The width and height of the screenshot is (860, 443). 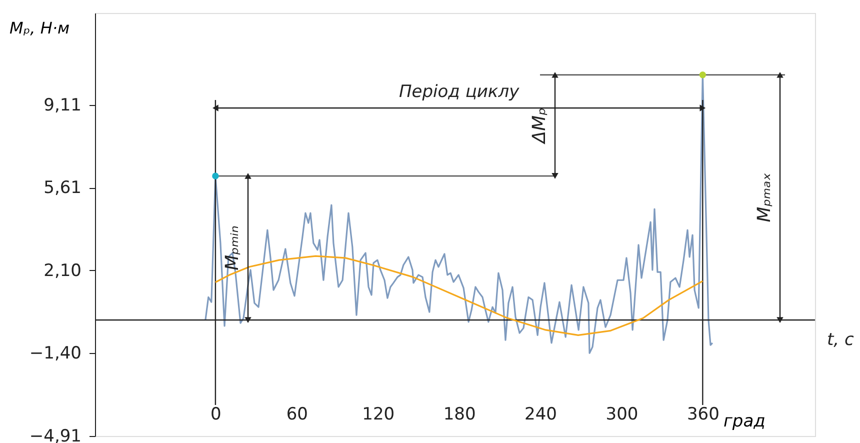 I want to click on x-tick-label: 0, so click(x=216, y=414).